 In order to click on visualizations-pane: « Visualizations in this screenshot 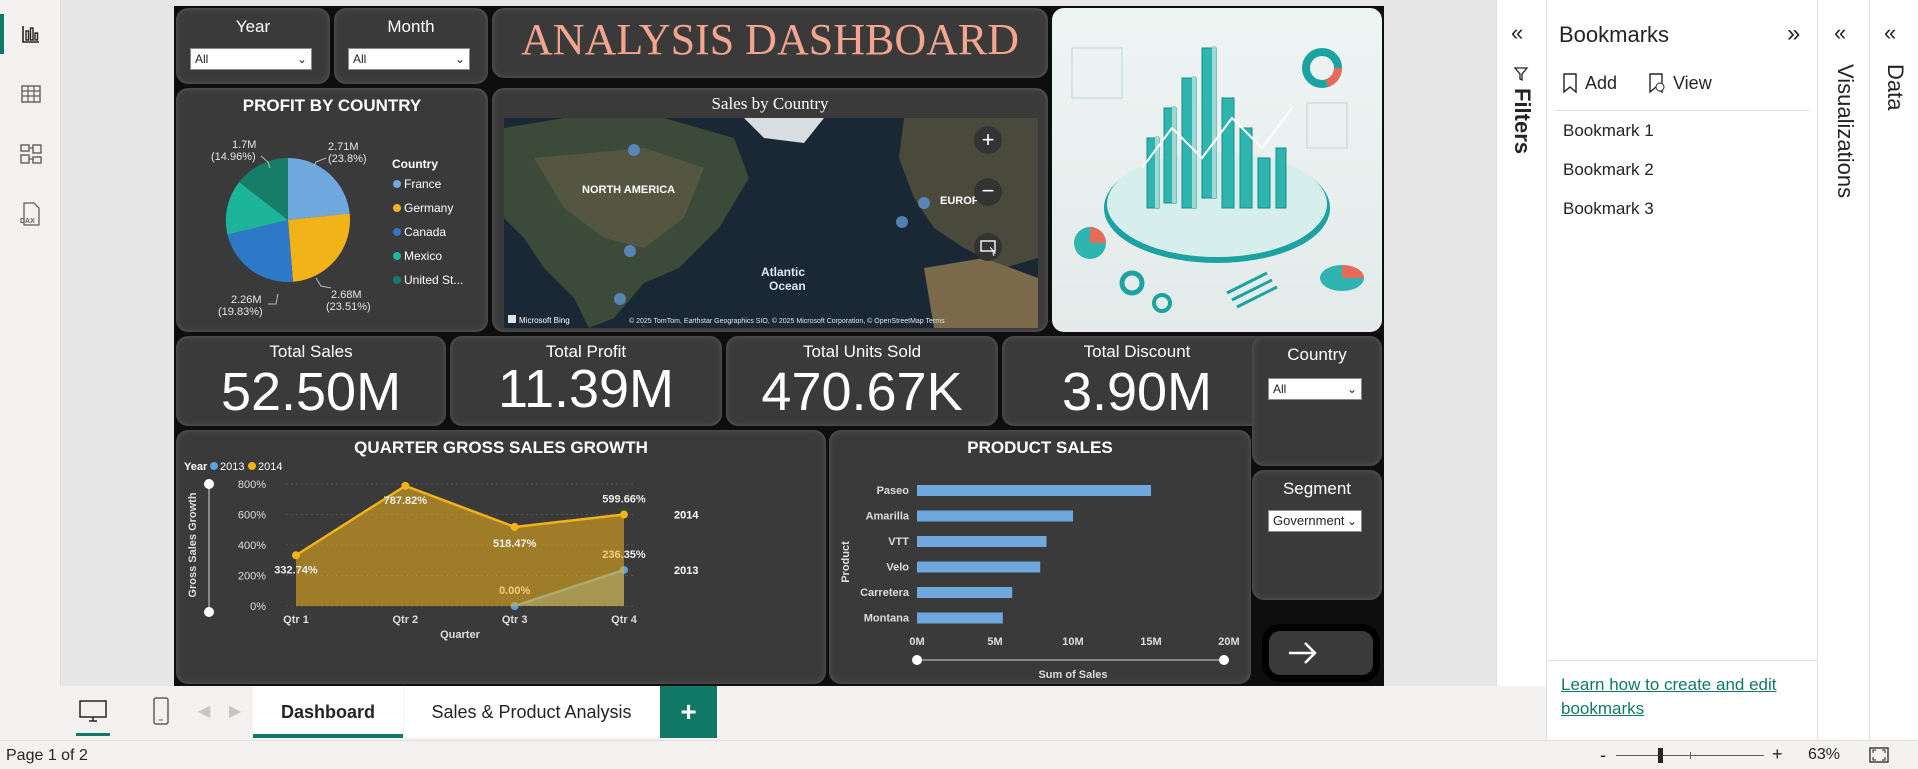, I will do `click(1843, 370)`.